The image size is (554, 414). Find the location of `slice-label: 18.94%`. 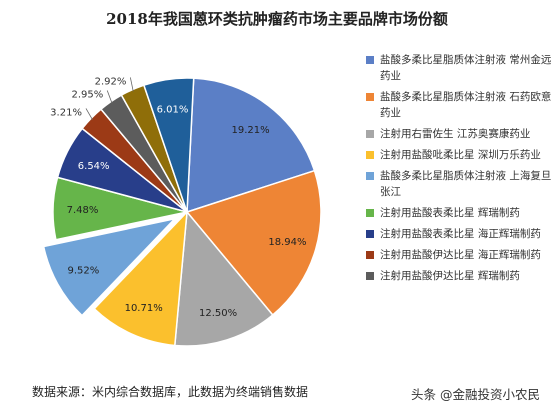

slice-label: 18.94% is located at coordinates (287, 242).